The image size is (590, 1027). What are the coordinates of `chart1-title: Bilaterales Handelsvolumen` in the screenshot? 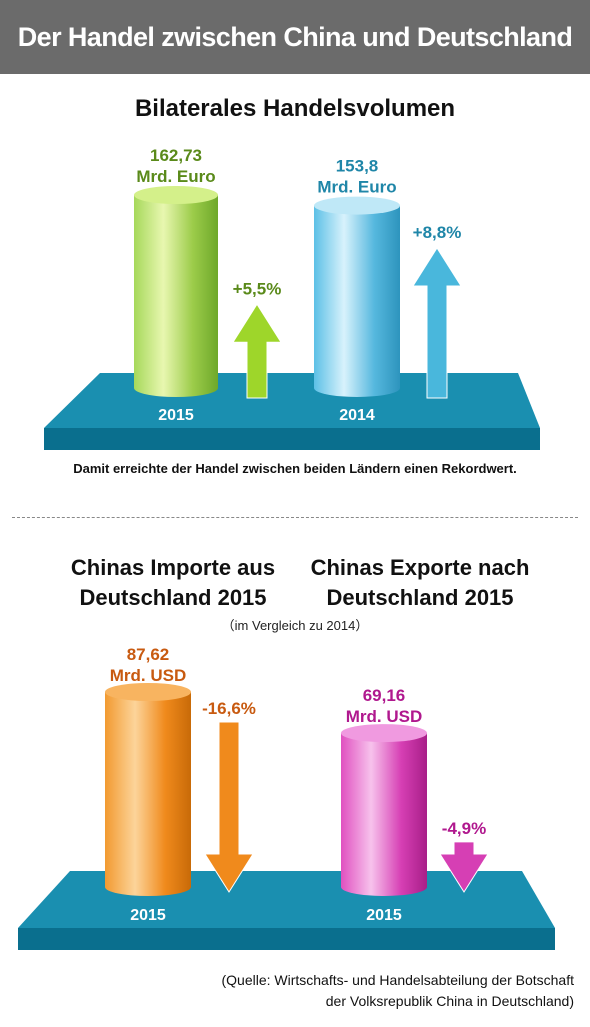 It's located at (295, 108).